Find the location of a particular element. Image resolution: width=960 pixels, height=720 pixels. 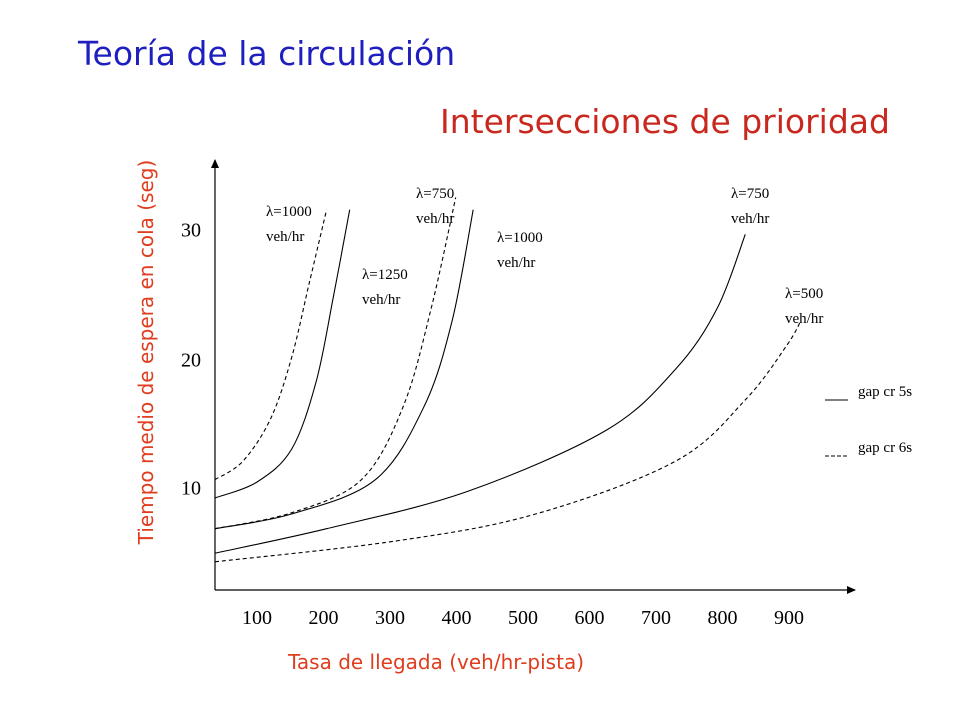

x-tick-label: 500 is located at coordinates (523, 618).